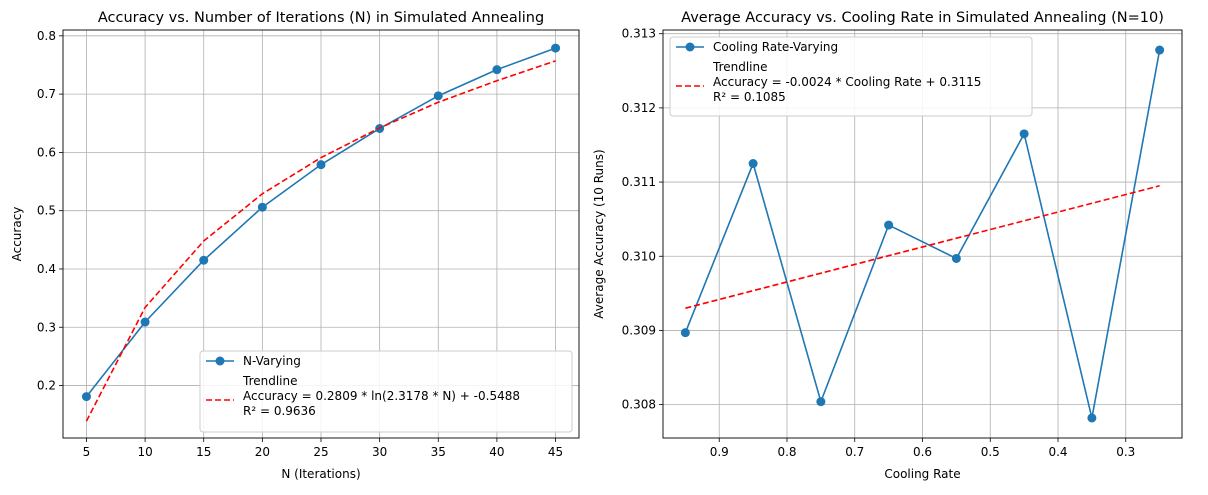 This screenshot has height=495, width=1208. I want to click on y-tick-label: 0.313, so click(639, 34).